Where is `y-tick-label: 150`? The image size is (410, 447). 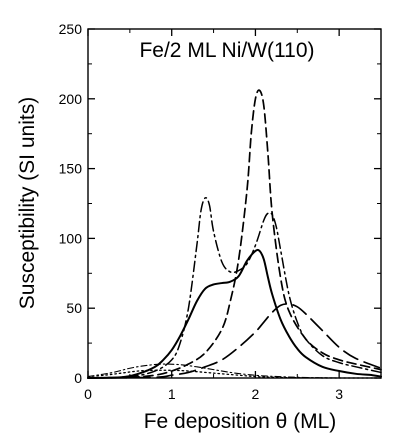 y-tick-label: 150 is located at coordinates (71, 169).